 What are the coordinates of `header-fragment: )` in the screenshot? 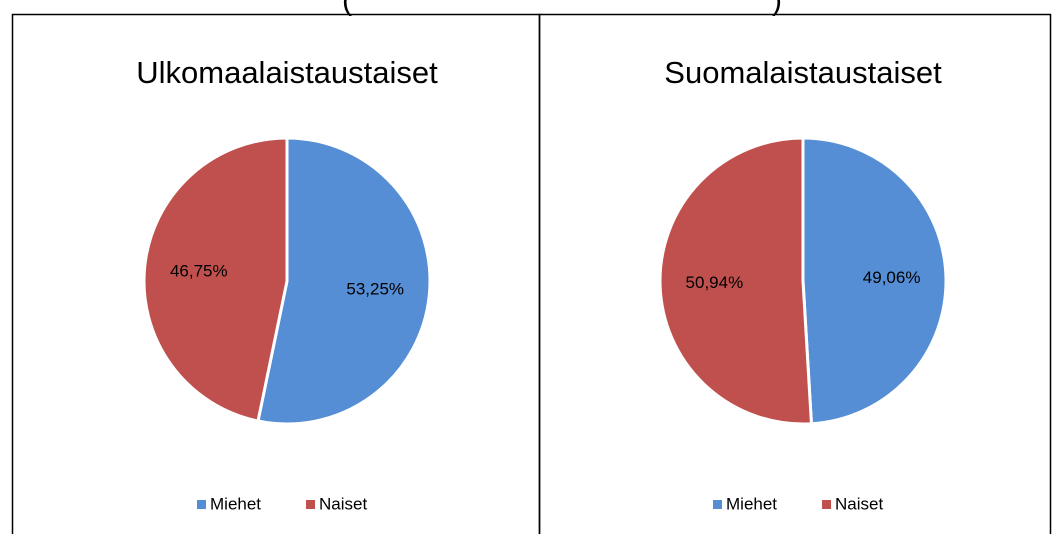 It's located at (777, 8).